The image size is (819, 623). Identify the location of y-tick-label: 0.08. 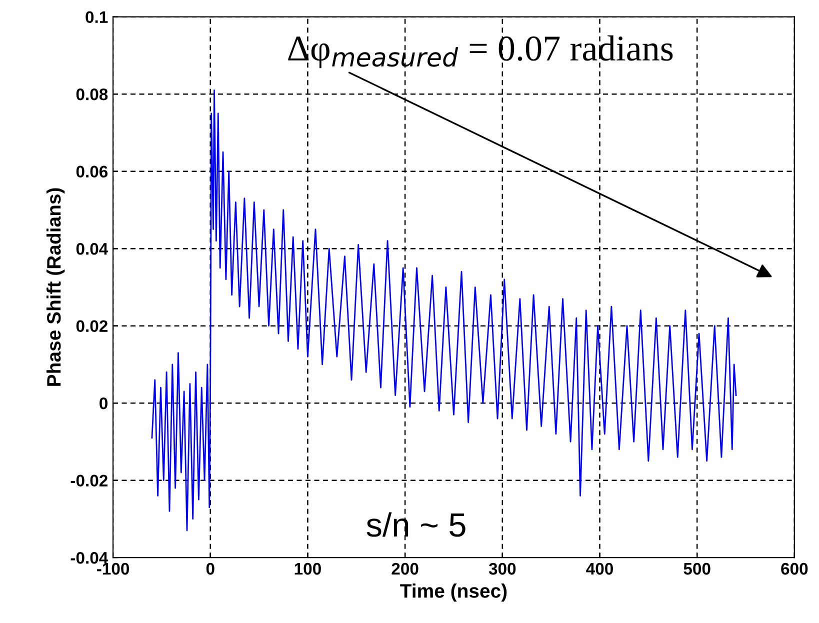
(92, 94).